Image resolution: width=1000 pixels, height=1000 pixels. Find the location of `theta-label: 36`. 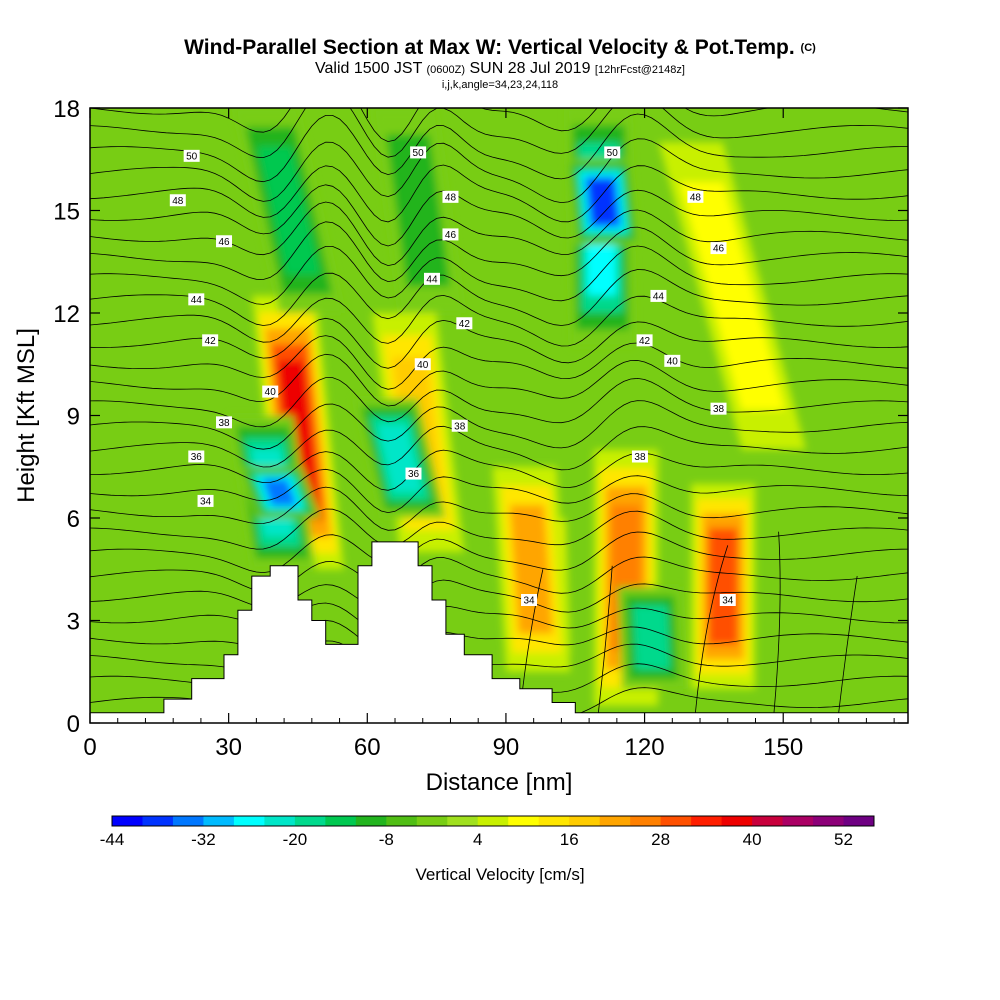

theta-label: 36 is located at coordinates (196, 456).